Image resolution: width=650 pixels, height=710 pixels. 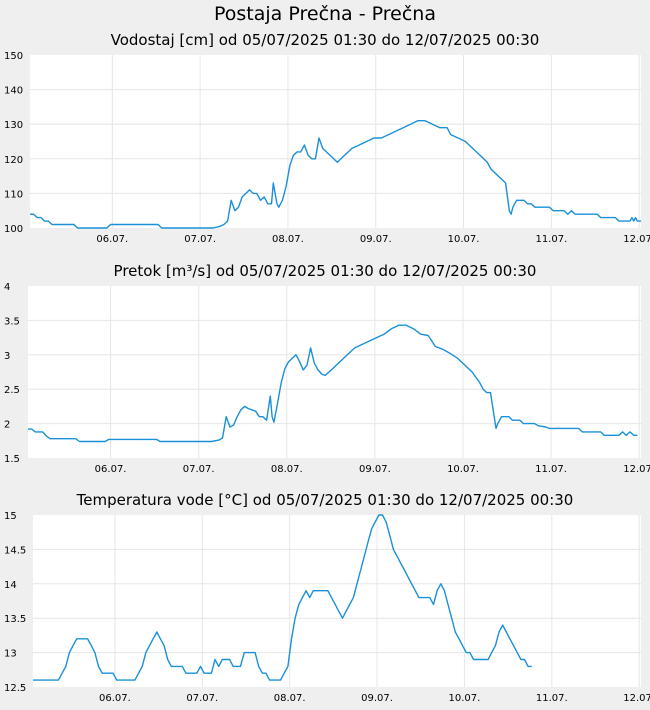 What do you see at coordinates (335, 174) in the screenshot?
I see `series-line` at bounding box center [335, 174].